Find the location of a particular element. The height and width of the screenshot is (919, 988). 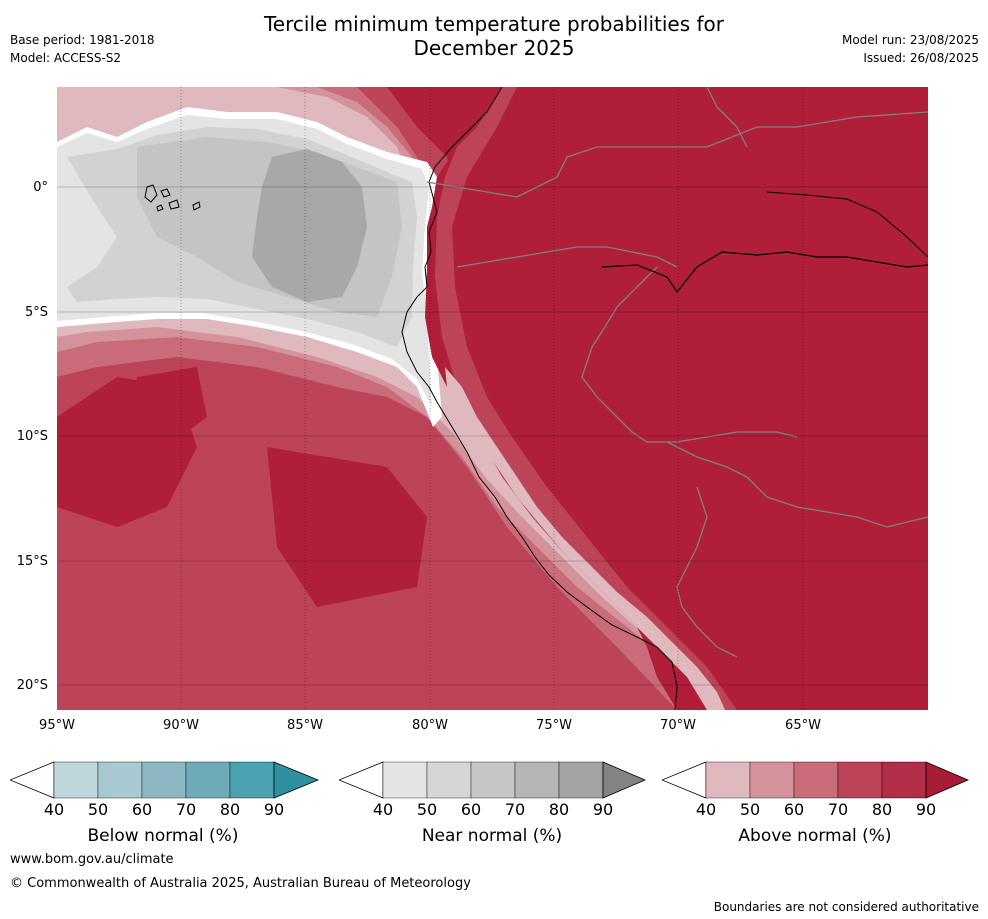

legend-above-tick-50: 50 is located at coordinates (750, 809).